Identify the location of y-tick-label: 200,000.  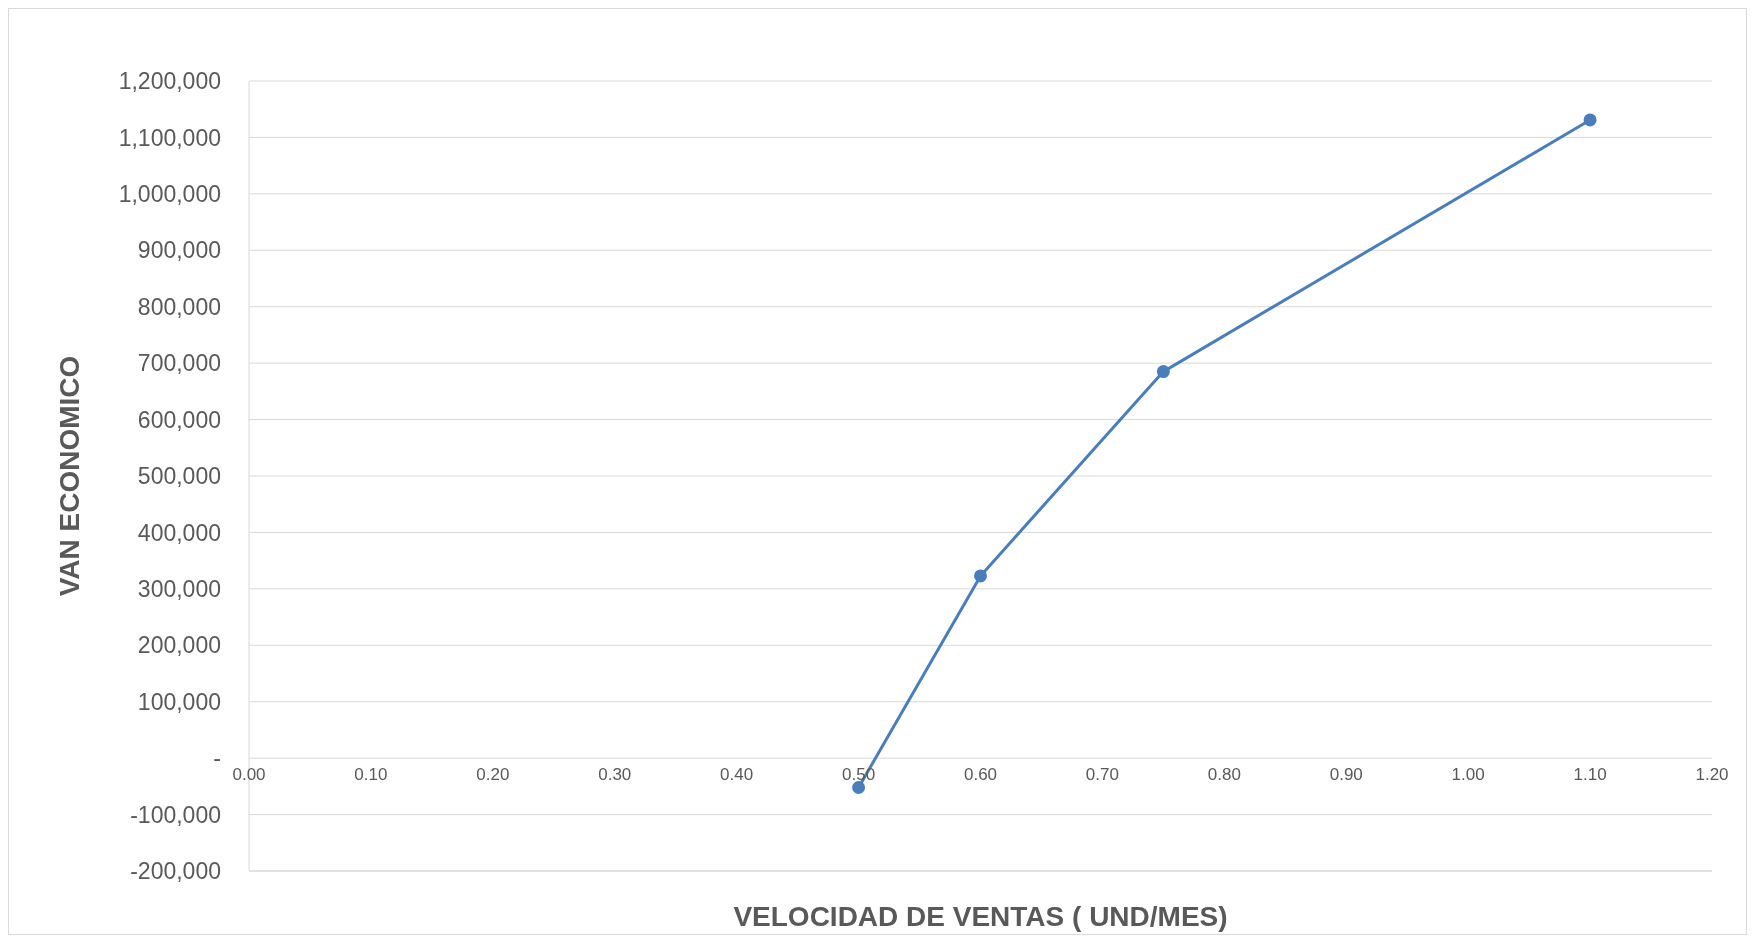
(179, 645).